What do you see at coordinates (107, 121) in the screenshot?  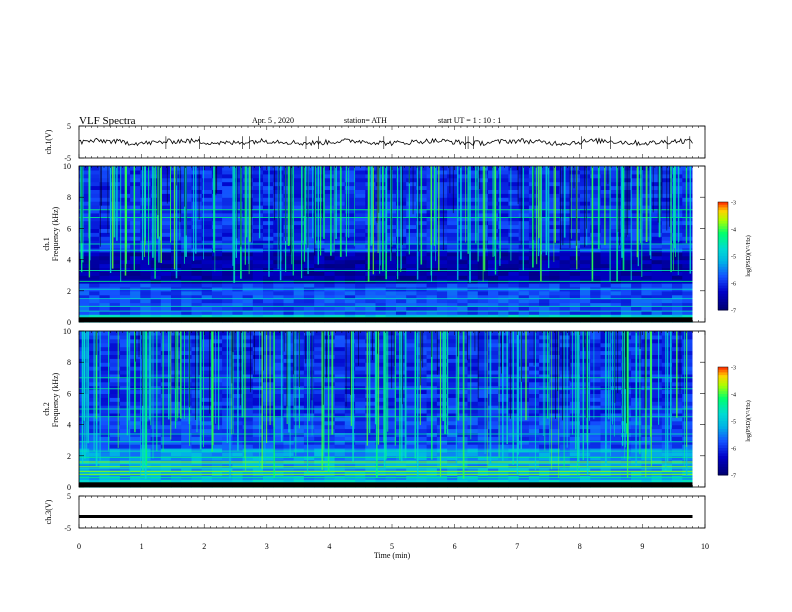 I see `figure-title: VLF Spectra` at bounding box center [107, 121].